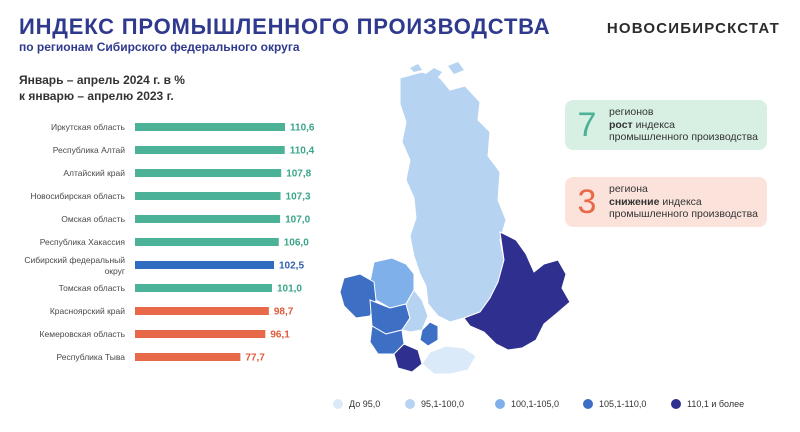 The width and height of the screenshot is (800, 432). I want to click on category-label: Республика Алтай, so click(89, 150).